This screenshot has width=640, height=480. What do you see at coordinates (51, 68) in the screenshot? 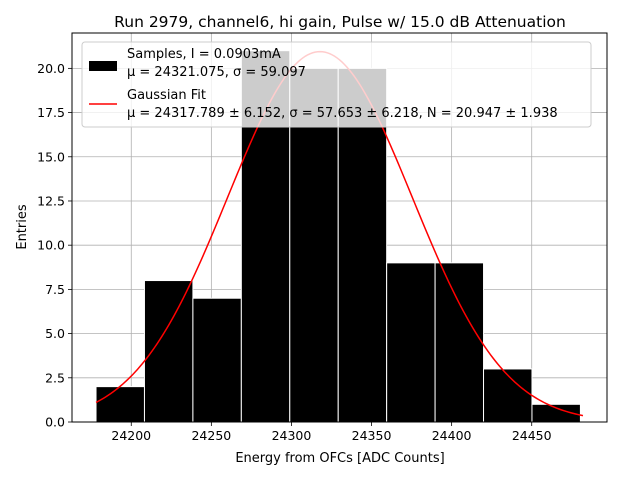
I see `y-tick-label: 20.0` at bounding box center [51, 68].